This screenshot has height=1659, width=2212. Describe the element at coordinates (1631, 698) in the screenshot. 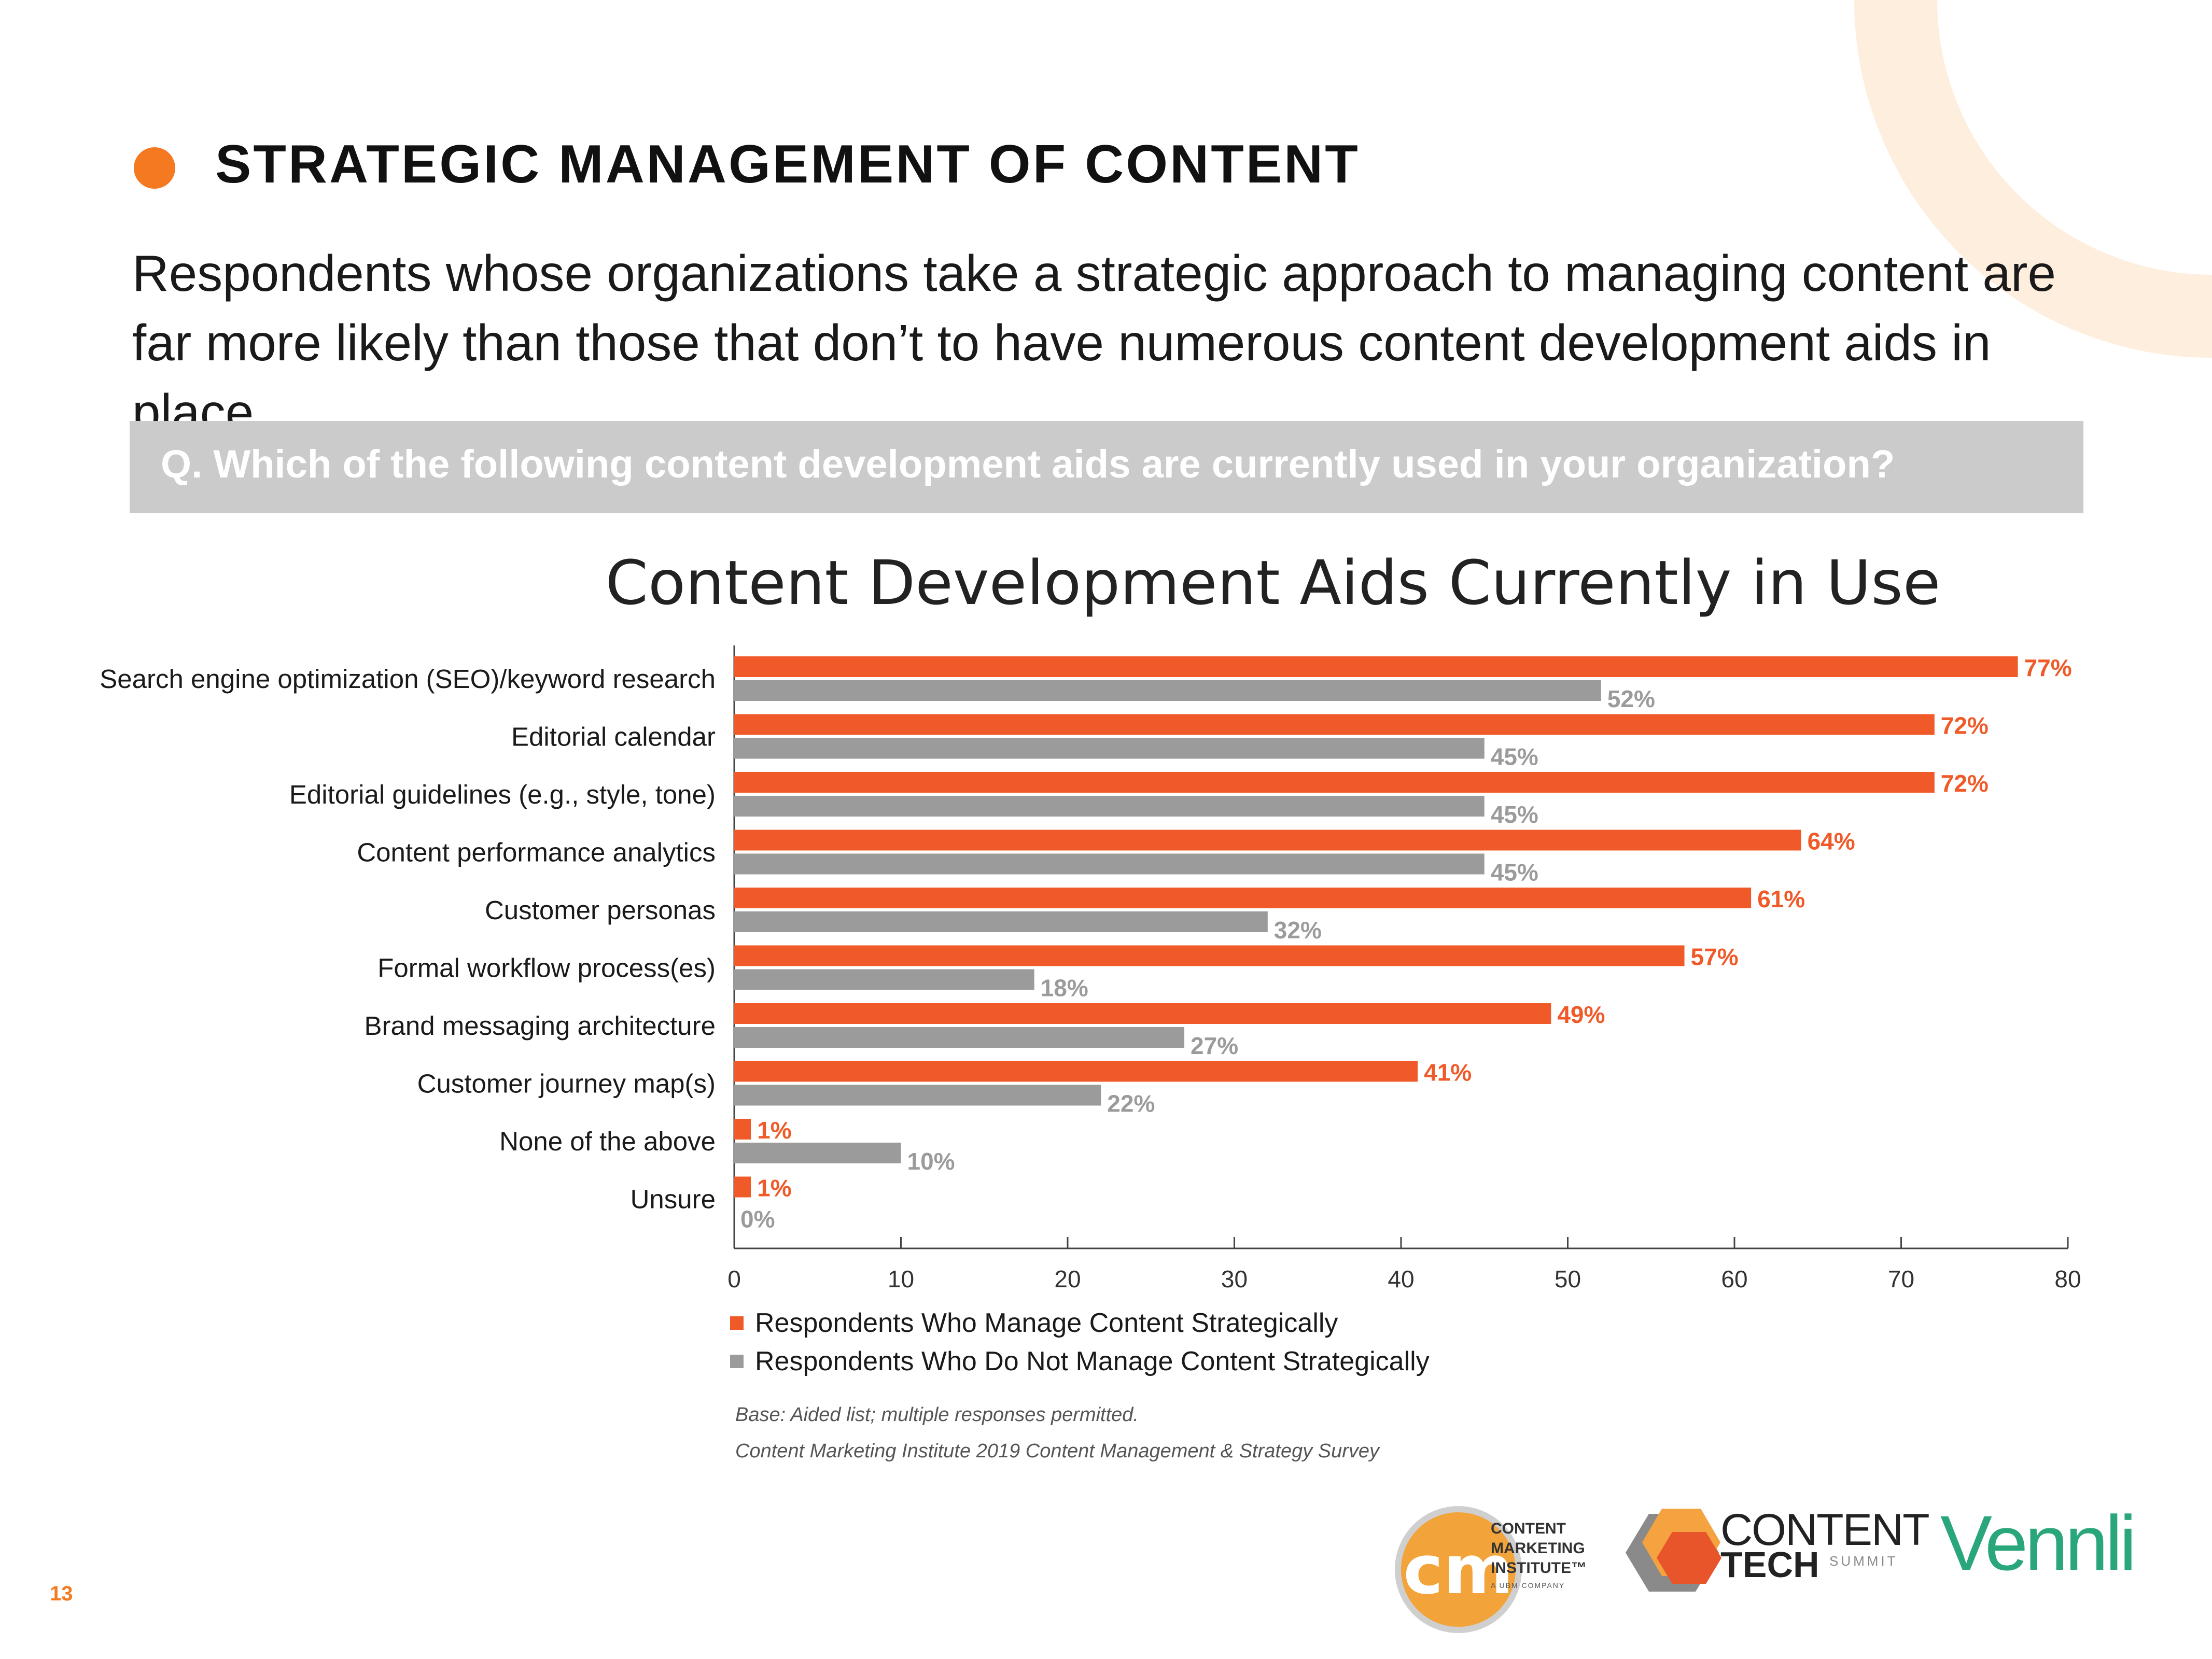

I see `data-label-not-strategic: 52%` at that location.